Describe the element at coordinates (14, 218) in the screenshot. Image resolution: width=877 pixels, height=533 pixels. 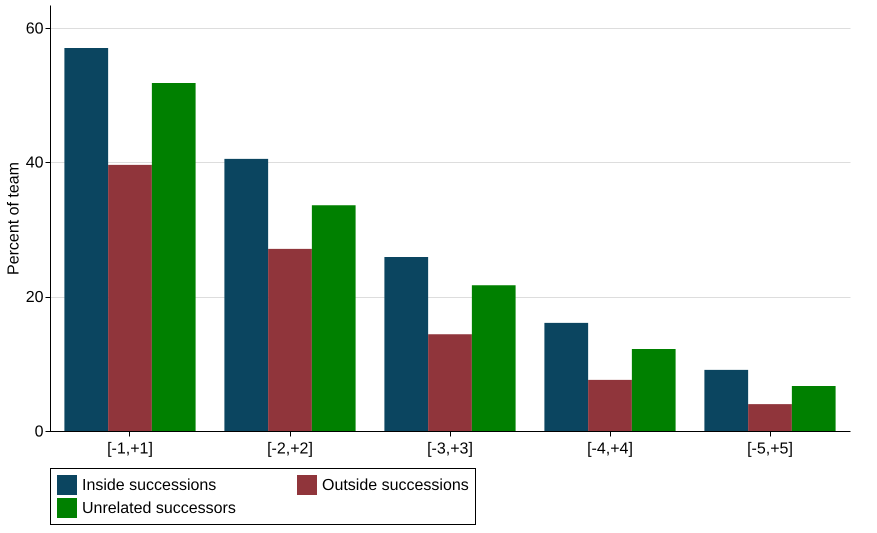
I see `y-axis-title: Percent of team` at that location.